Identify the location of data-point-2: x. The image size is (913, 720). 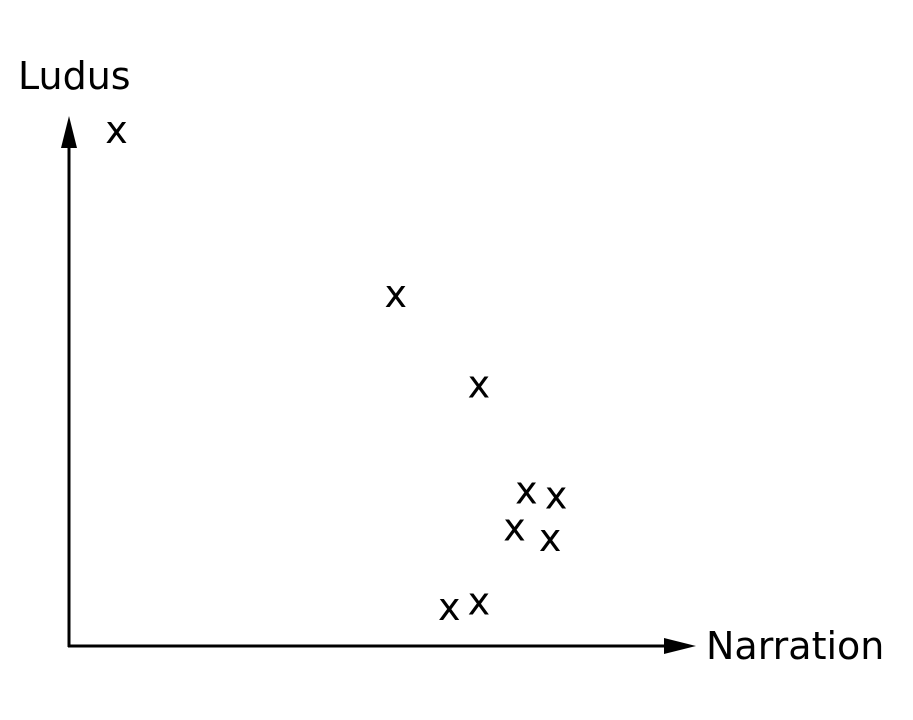
(395, 294).